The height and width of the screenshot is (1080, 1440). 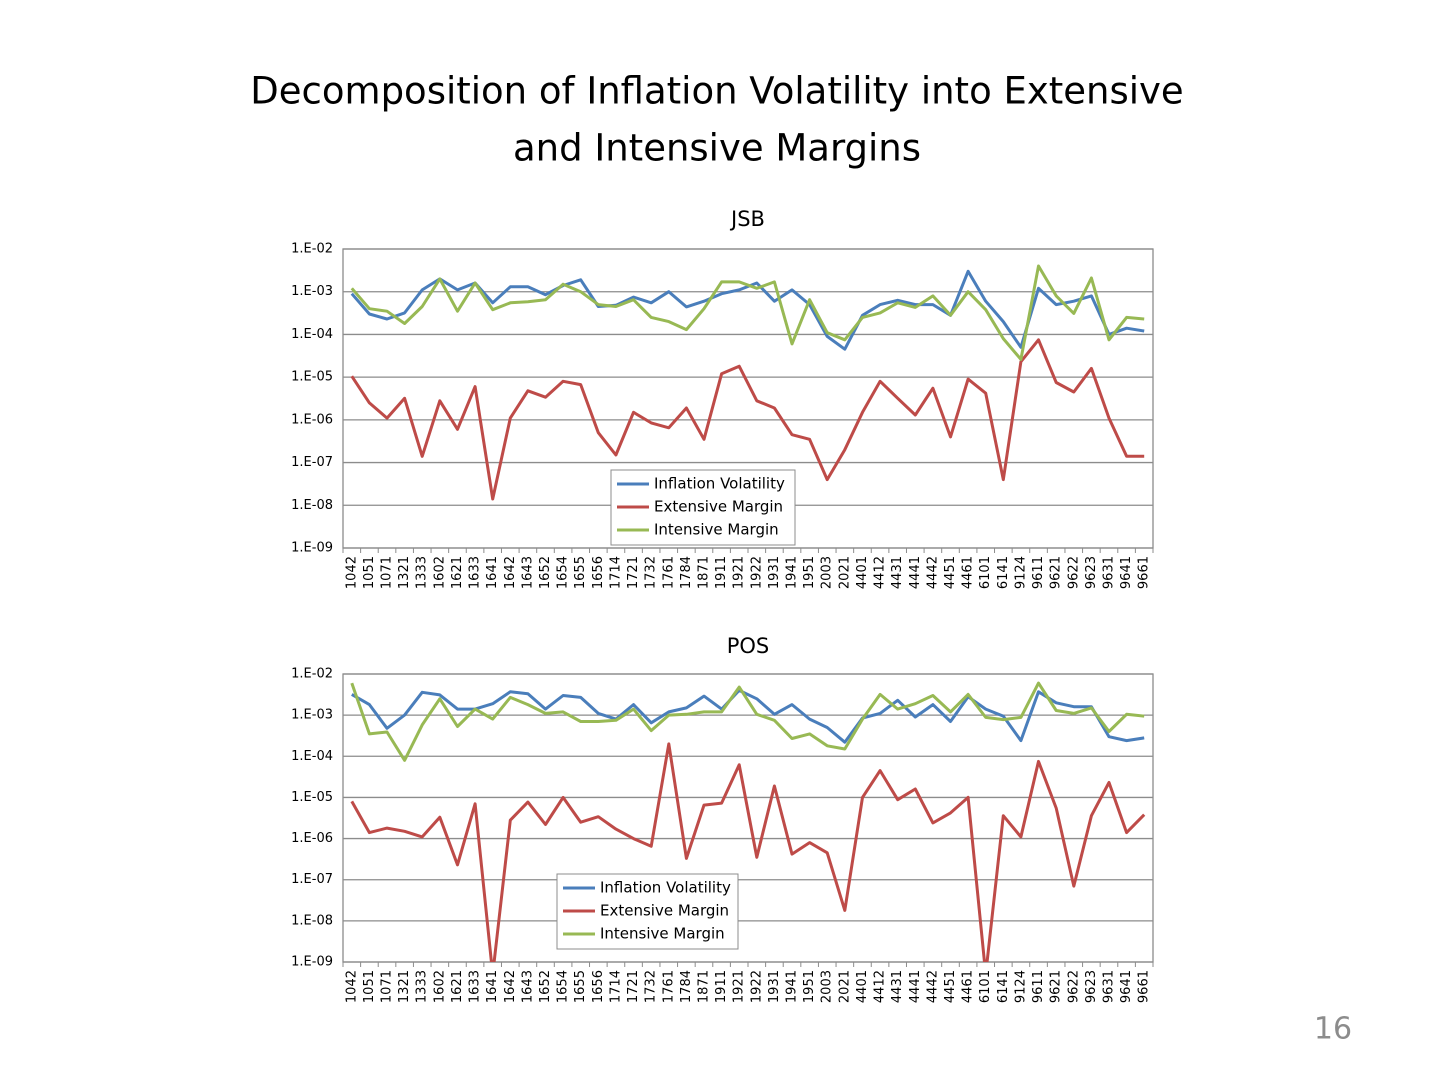 I want to click on x-tick-label: 1931, so click(x=774, y=572).